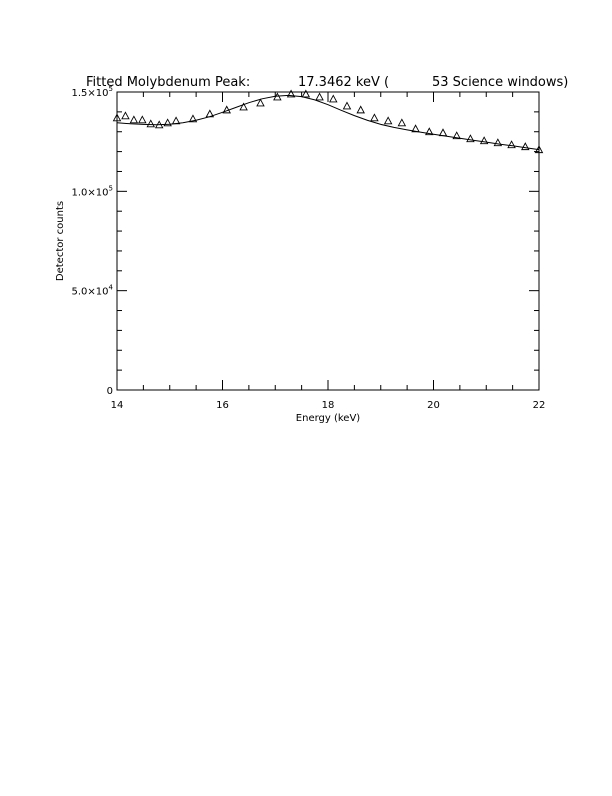  I want to click on y-axis-label: Detector counts, so click(60, 241).